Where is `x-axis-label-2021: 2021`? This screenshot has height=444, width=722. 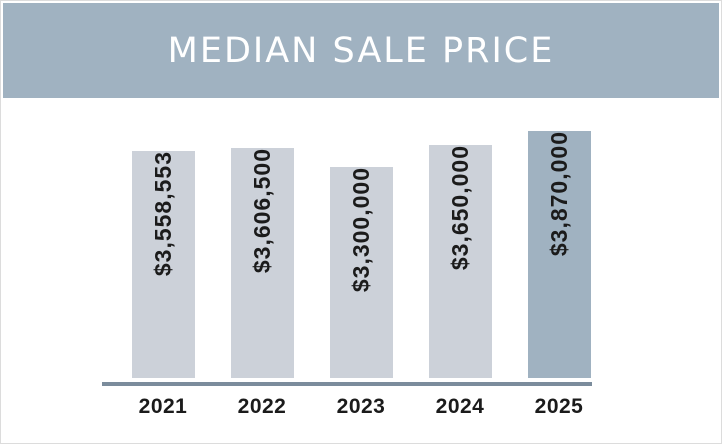 x-axis-label-2021: 2021 is located at coordinates (163, 406).